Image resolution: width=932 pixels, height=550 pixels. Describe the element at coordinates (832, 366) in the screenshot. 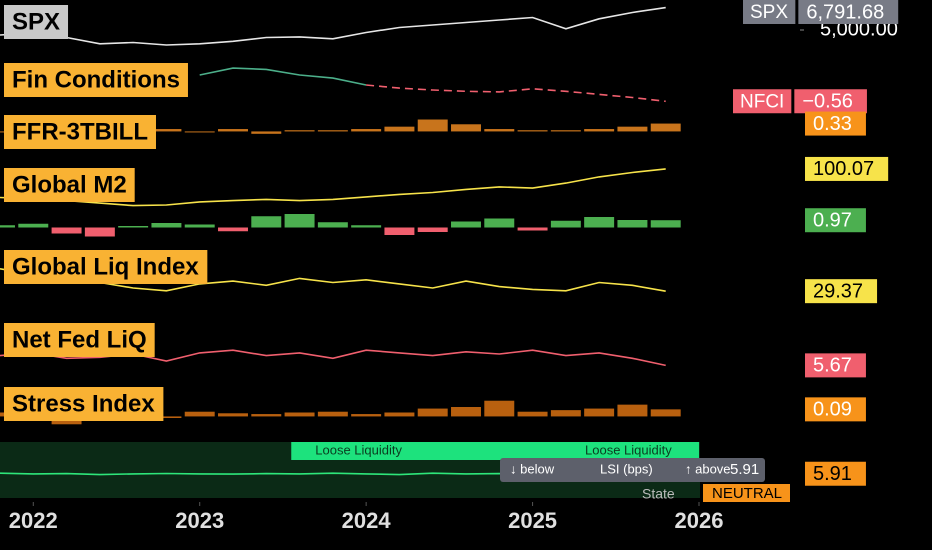

I see `value-tag-label: 5.67` at that location.